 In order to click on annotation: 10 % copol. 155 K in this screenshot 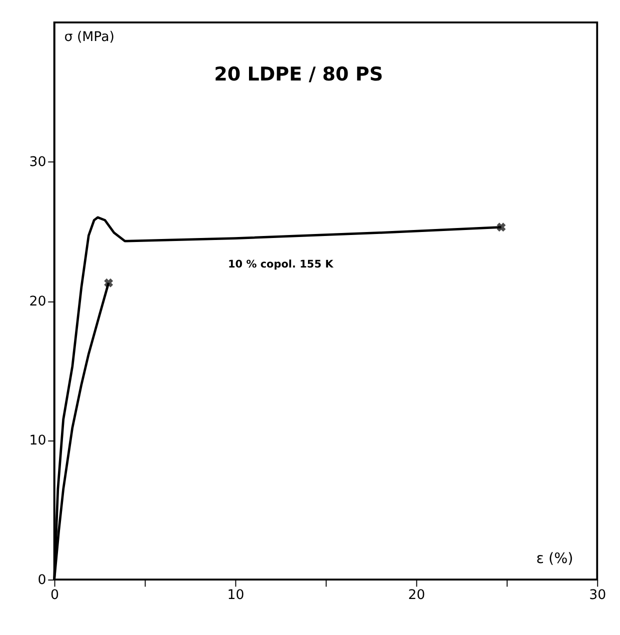, I will do `click(281, 264)`.